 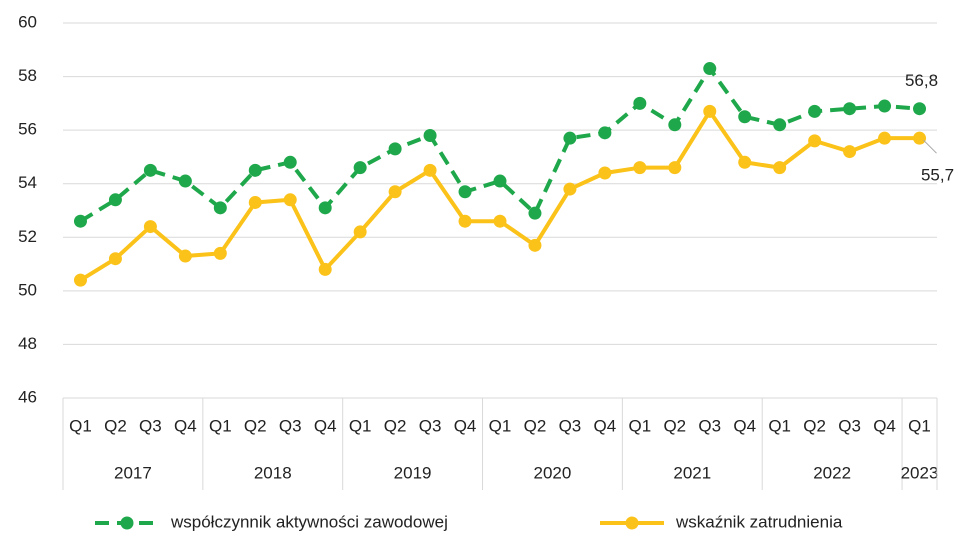 What do you see at coordinates (937, 175) in the screenshot?
I see `data-label: 55,7` at bounding box center [937, 175].